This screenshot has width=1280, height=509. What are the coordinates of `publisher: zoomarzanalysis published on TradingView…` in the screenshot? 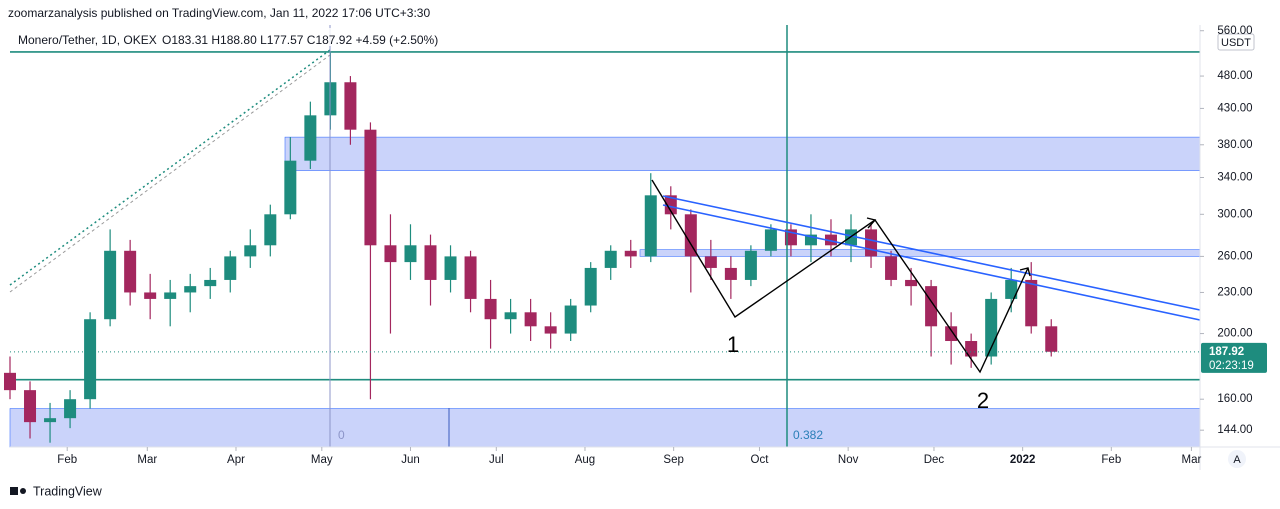 It's located at (219, 13).